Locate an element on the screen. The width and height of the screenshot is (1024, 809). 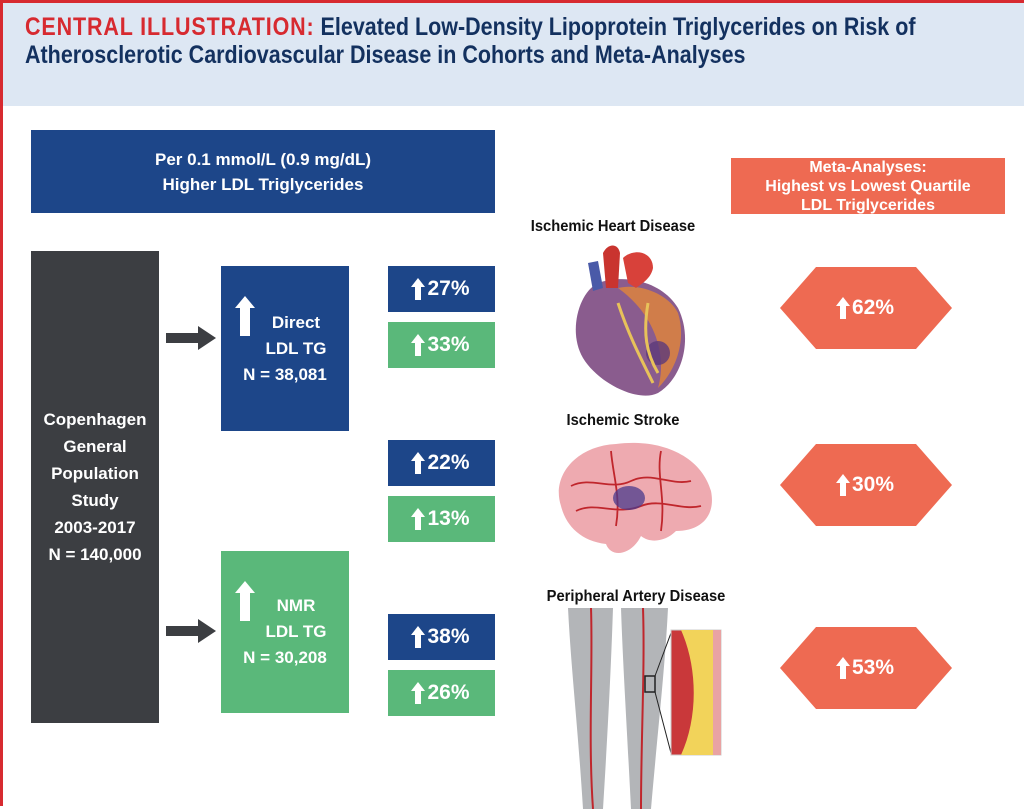
nmr-ldl-tg-box: NMR LDL TG N = 30,208 is located at coordinates (285, 632).